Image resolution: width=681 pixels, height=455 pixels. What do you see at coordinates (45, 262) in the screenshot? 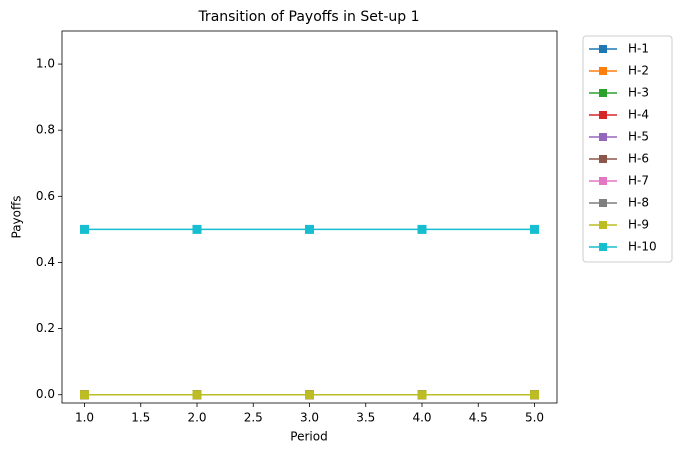
I see `y-tick-label: 0.4` at bounding box center [45, 262].